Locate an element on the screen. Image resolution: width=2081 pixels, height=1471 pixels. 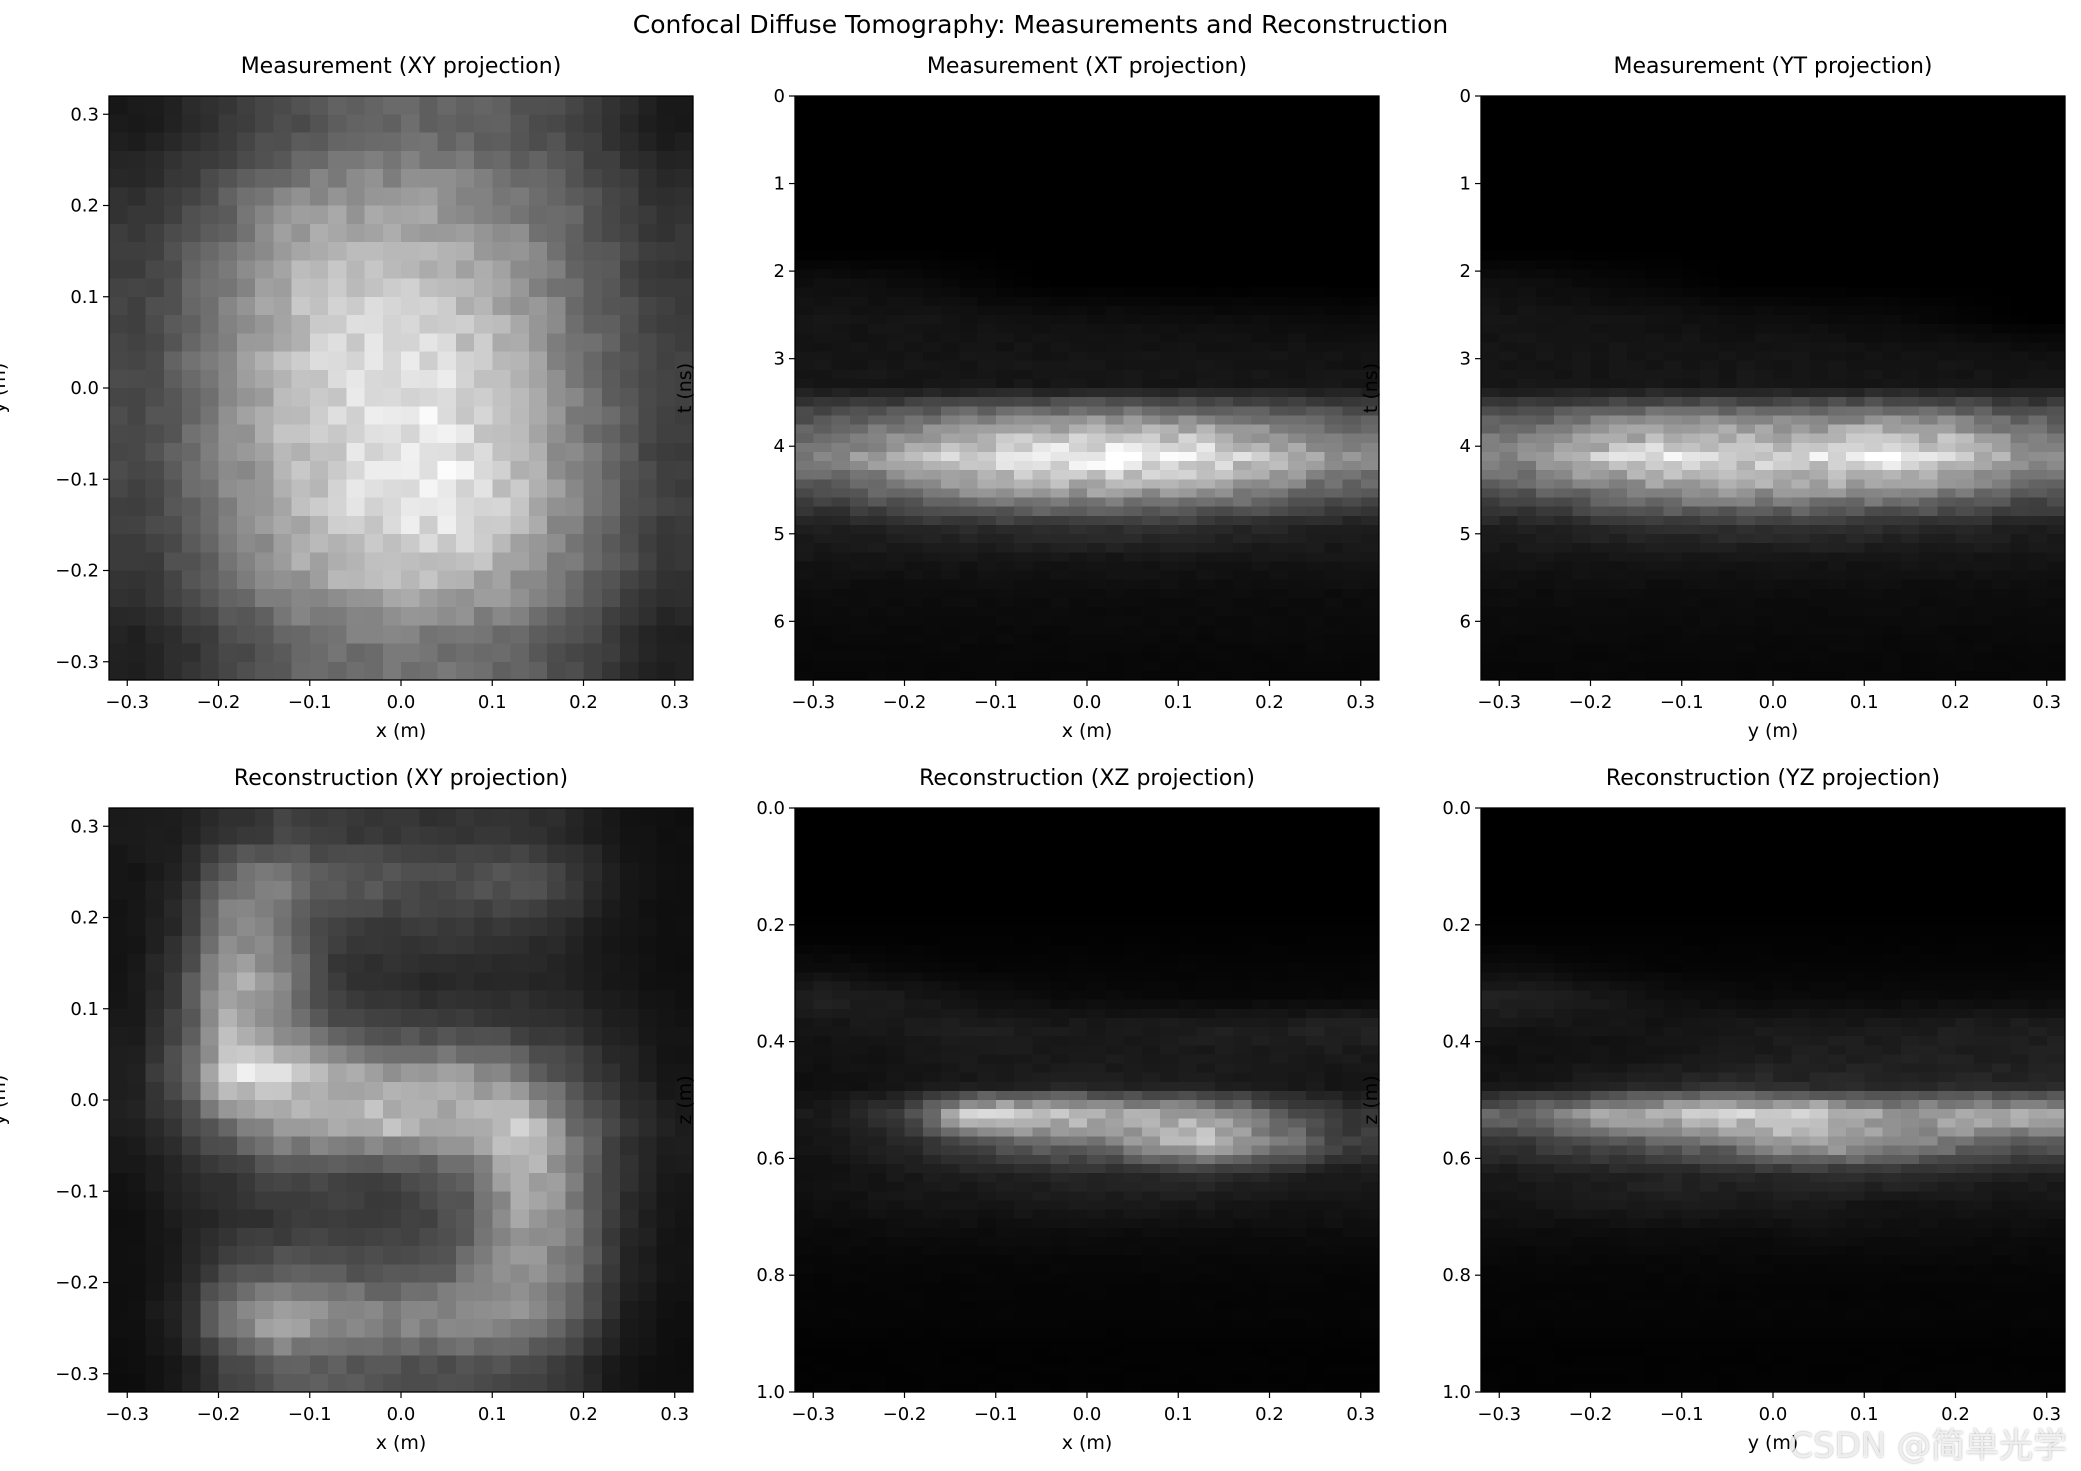
y-tick-label: 0.0 is located at coordinates (84, 388).